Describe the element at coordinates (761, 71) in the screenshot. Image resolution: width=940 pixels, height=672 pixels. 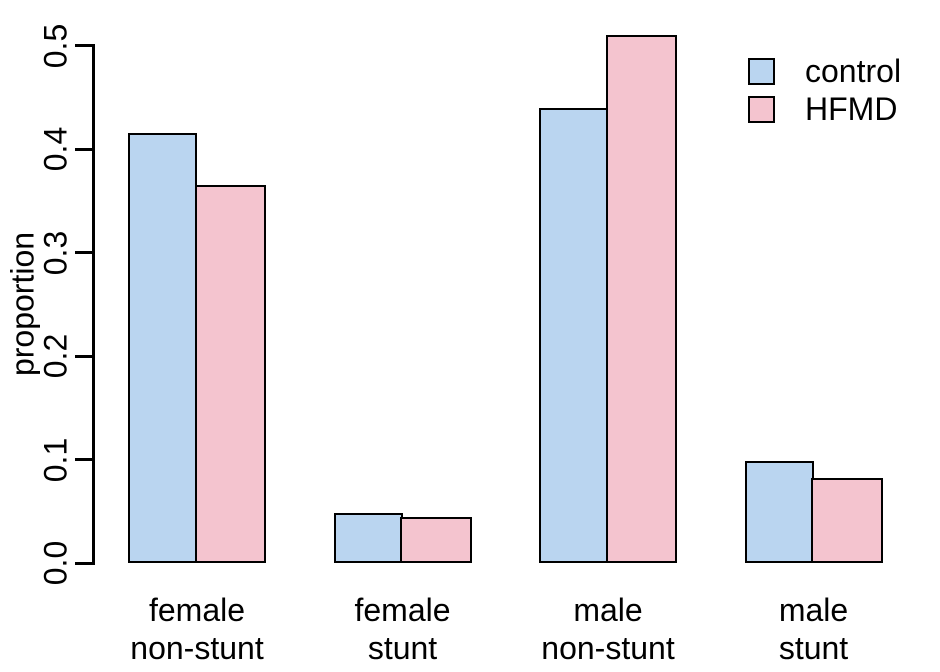
I see `legend-swatch-control` at that location.